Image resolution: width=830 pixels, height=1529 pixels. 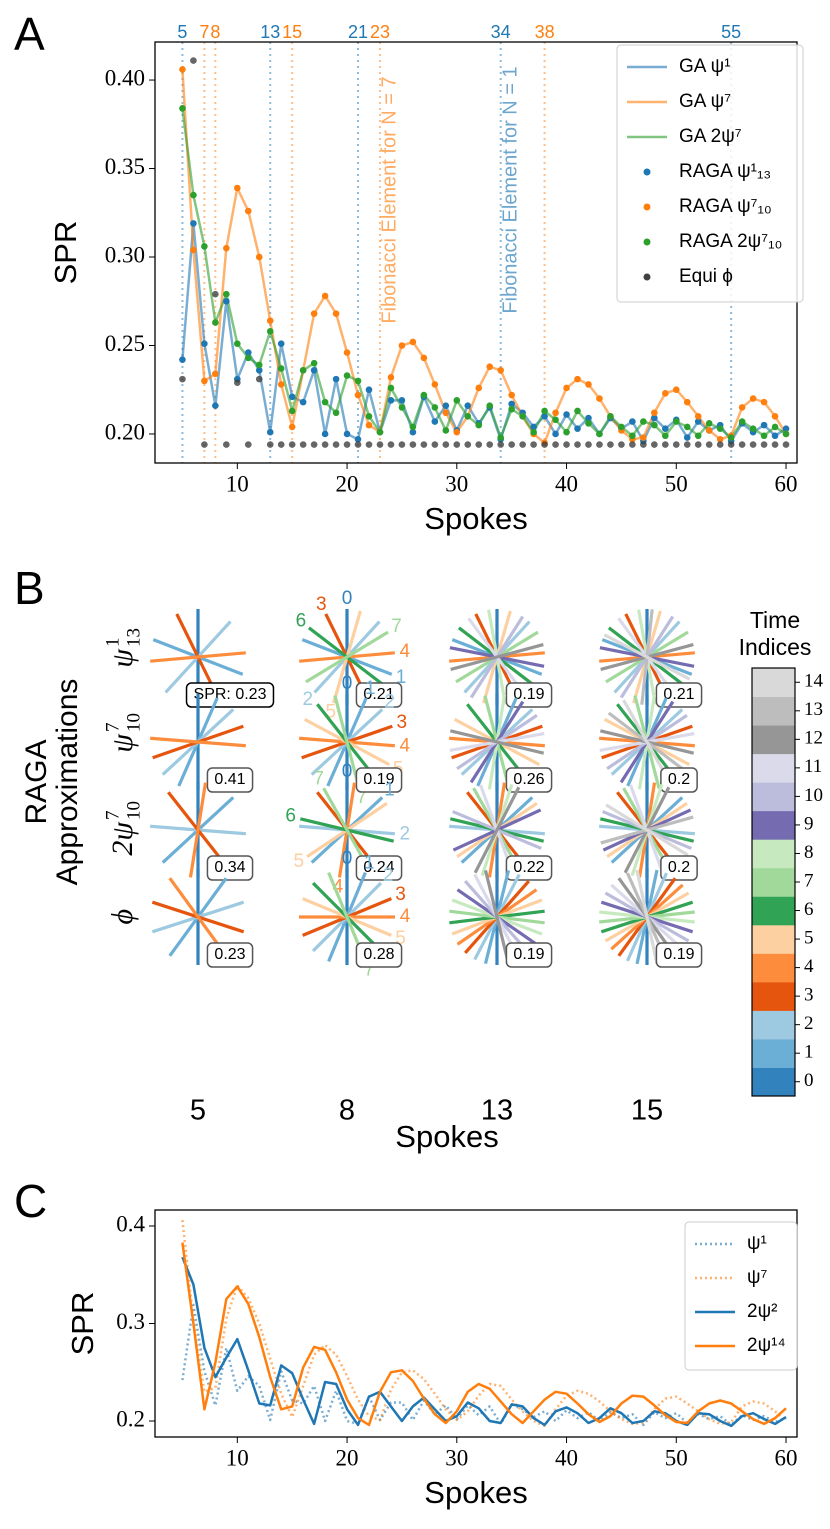 What do you see at coordinates (757, 1243) in the screenshot?
I see `legend-label: ψ¹` at bounding box center [757, 1243].